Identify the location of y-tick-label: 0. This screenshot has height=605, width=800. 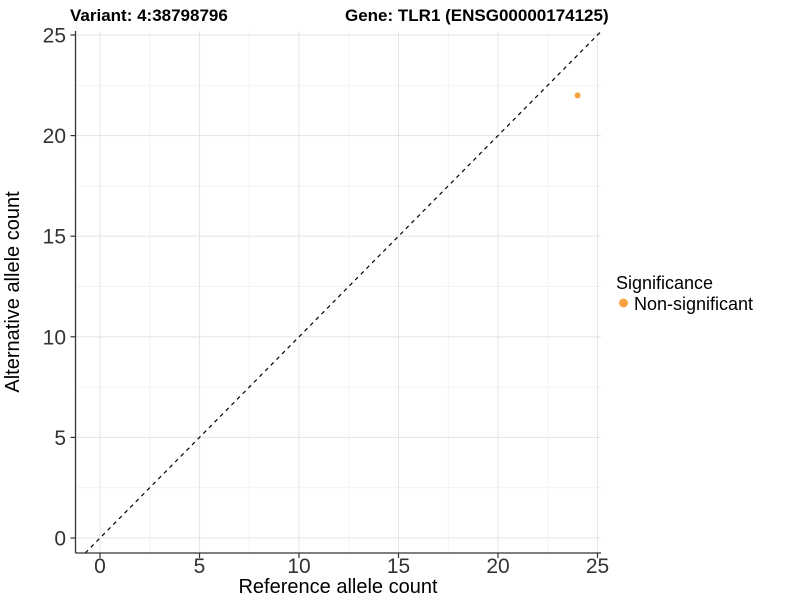
(60, 539).